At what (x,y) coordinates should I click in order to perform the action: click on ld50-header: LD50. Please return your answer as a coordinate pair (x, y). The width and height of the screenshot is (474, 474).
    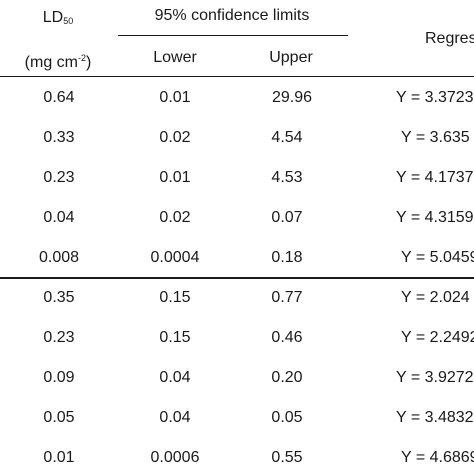
    Looking at the image, I should click on (58, 19).